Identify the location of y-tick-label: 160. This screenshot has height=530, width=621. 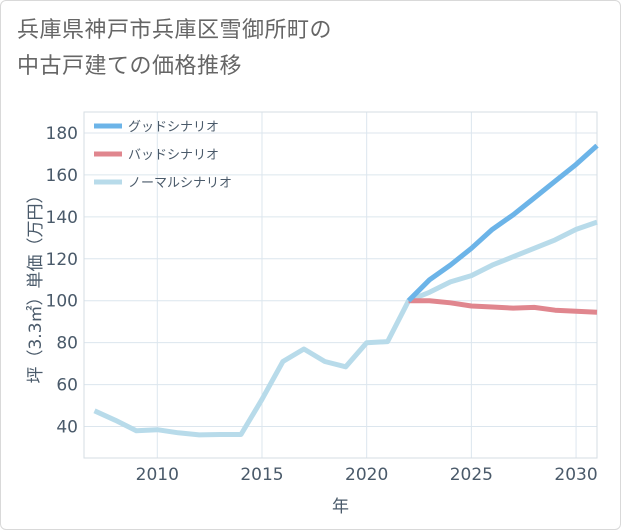
(62, 176).